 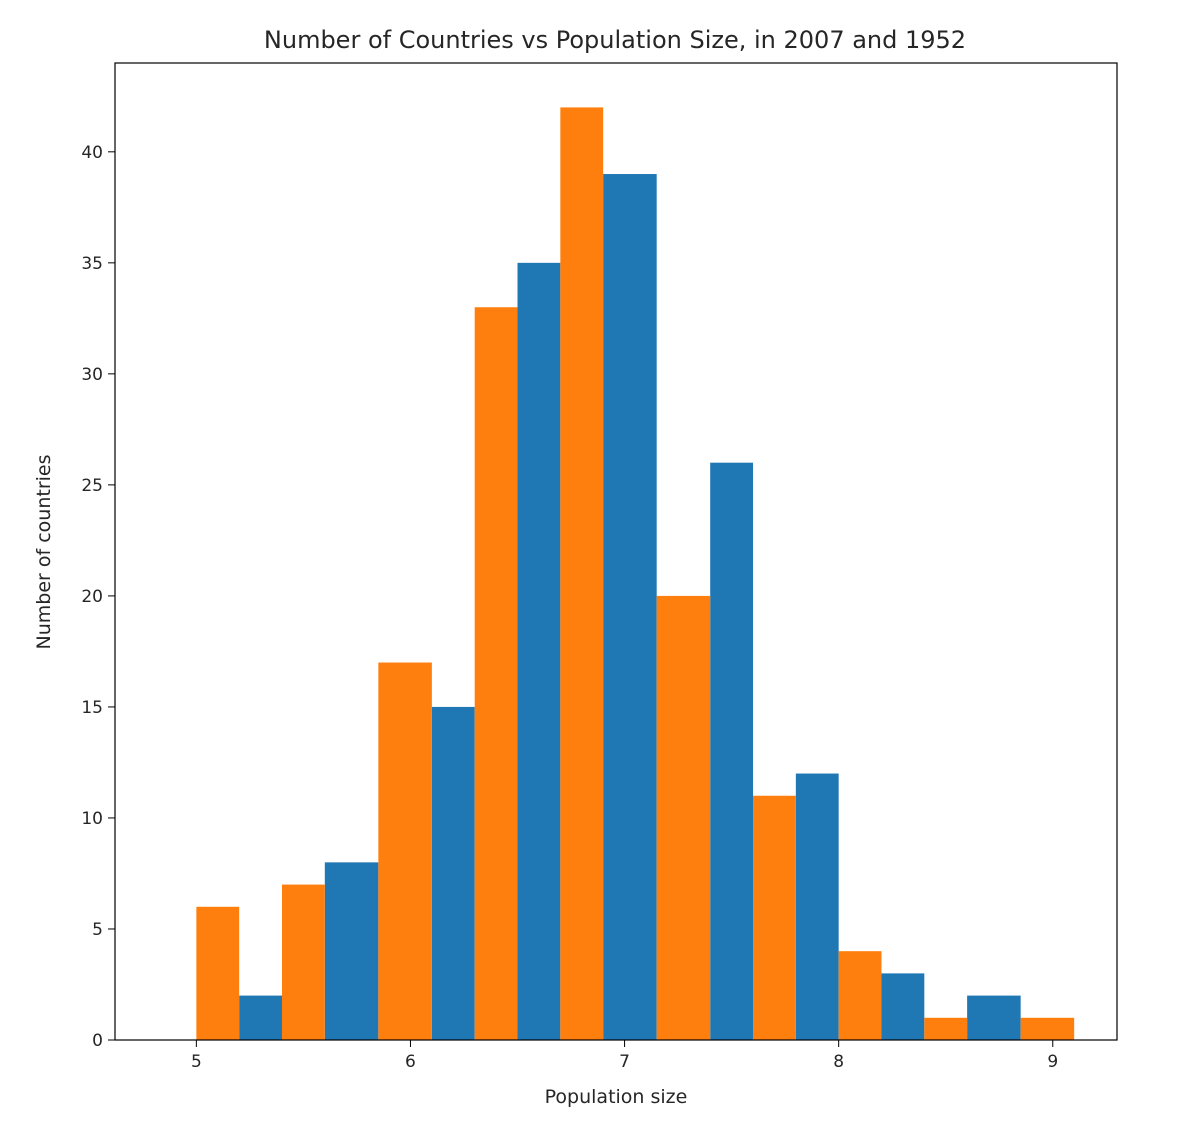 What do you see at coordinates (838, 1062) in the screenshot?
I see `x-tick-label: 8` at bounding box center [838, 1062].